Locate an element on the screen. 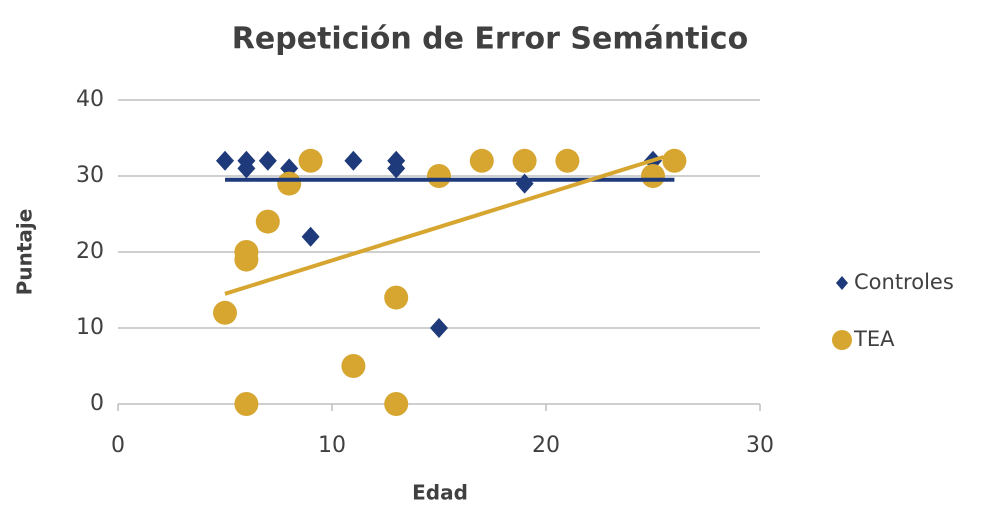 The height and width of the screenshot is (508, 987). trendline is located at coordinates (444, 225).